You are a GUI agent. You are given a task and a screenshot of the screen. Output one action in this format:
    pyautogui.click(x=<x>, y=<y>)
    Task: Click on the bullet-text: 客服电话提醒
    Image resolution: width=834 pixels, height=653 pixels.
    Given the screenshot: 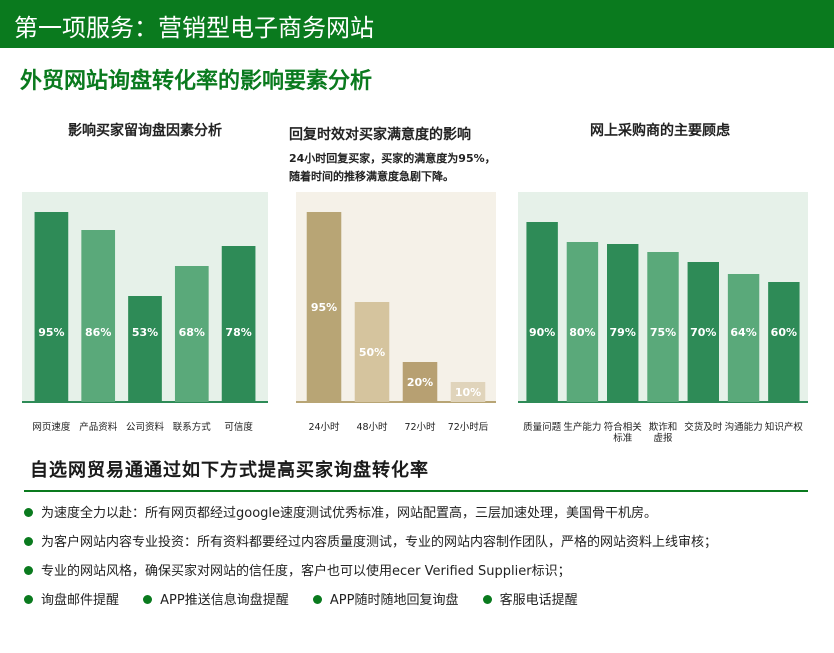 What is the action you would take?
    pyautogui.click(x=538, y=600)
    